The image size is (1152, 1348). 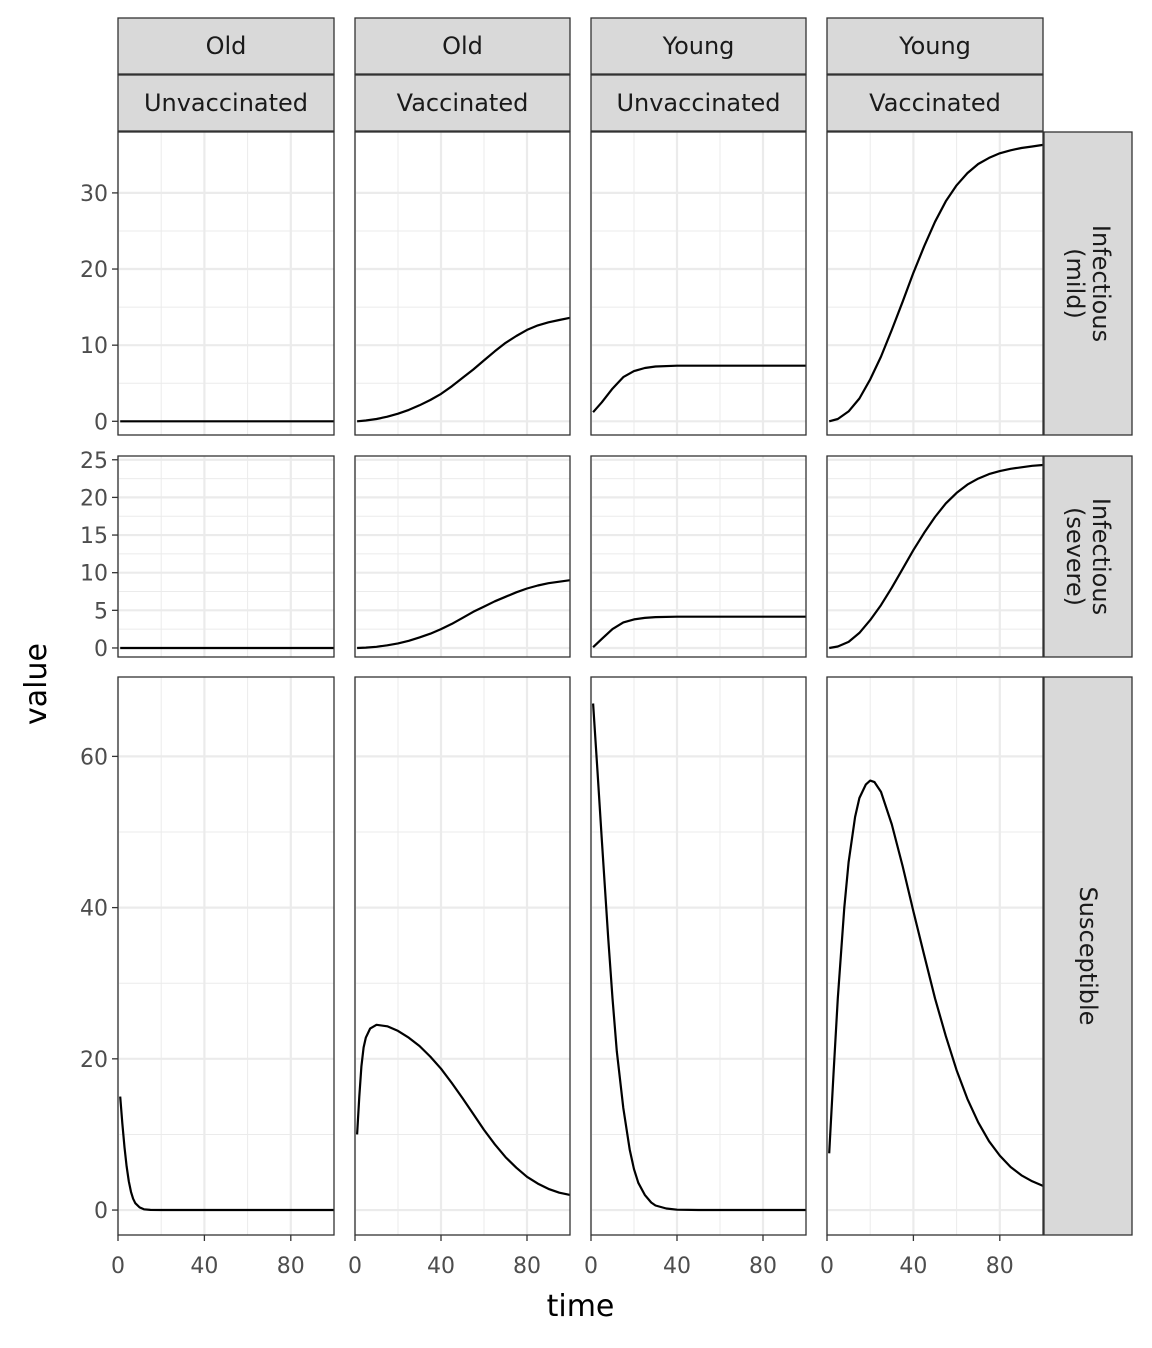 What do you see at coordinates (94, 461) in the screenshot?
I see `y-tick-label: 25` at bounding box center [94, 461].